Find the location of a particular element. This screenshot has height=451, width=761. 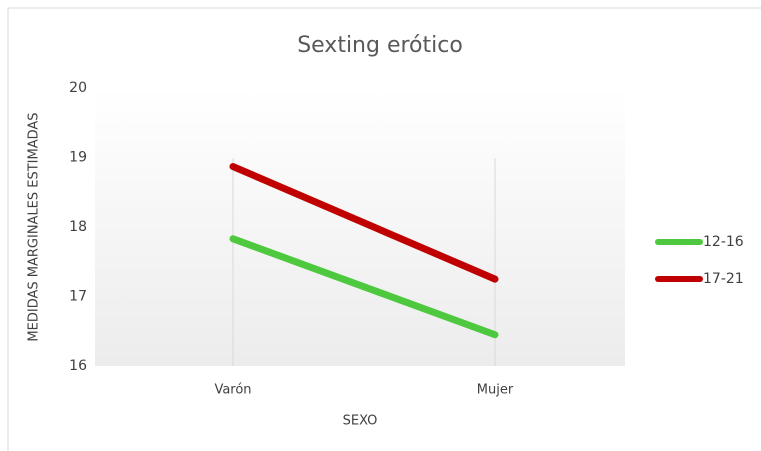

chart-title: Sexting erótico is located at coordinates (380, 45).